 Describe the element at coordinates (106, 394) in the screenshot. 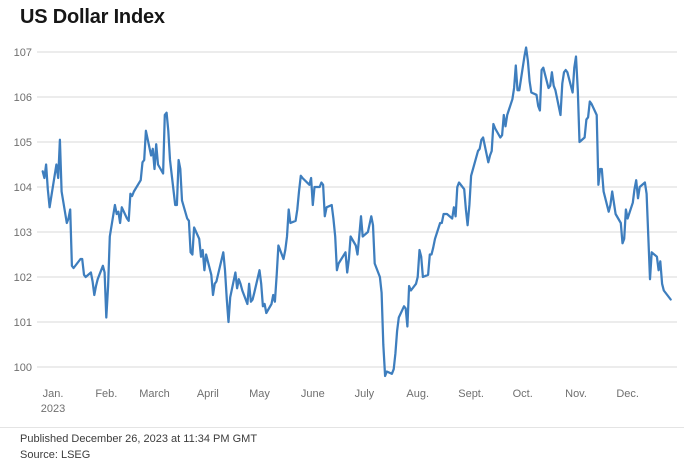

I see `x-tick-label: Feb.` at that location.